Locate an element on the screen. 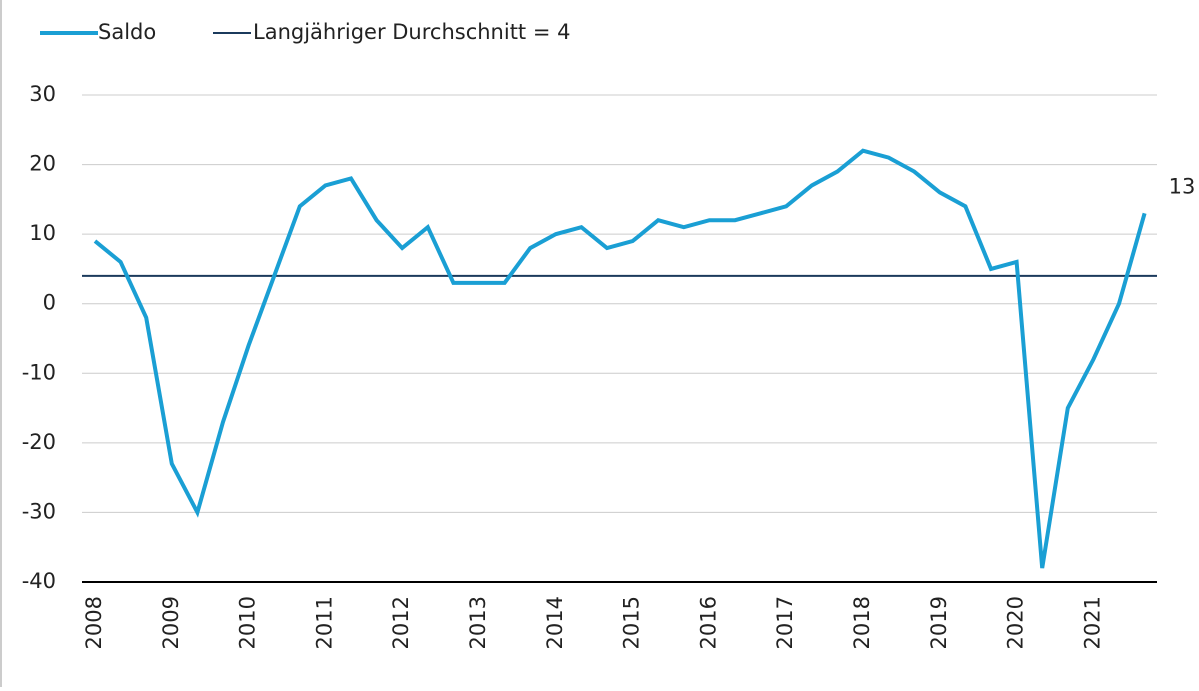 The image size is (1199, 691). end-value-label: 13 is located at coordinates (1182, 186).